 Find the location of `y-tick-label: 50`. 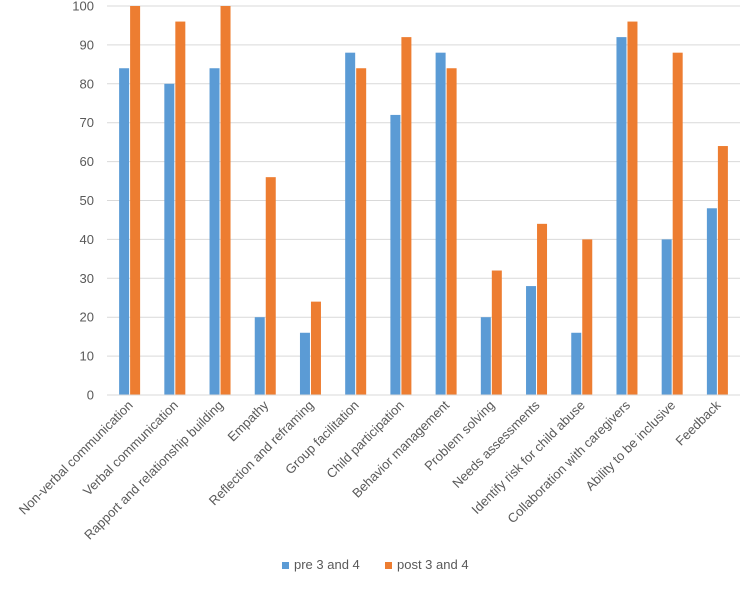

y-tick-label: 50 is located at coordinates (87, 200).